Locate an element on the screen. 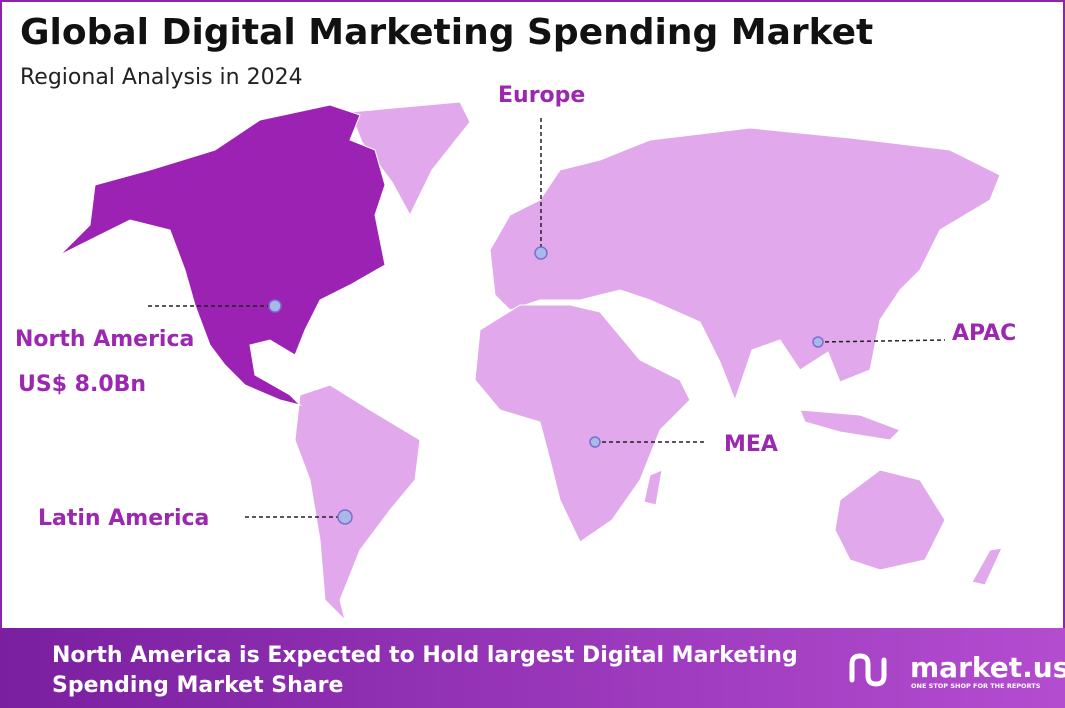 The width and height of the screenshot is (1065, 708). subtitle: Regional Analysis in 2024 is located at coordinates (161, 77).